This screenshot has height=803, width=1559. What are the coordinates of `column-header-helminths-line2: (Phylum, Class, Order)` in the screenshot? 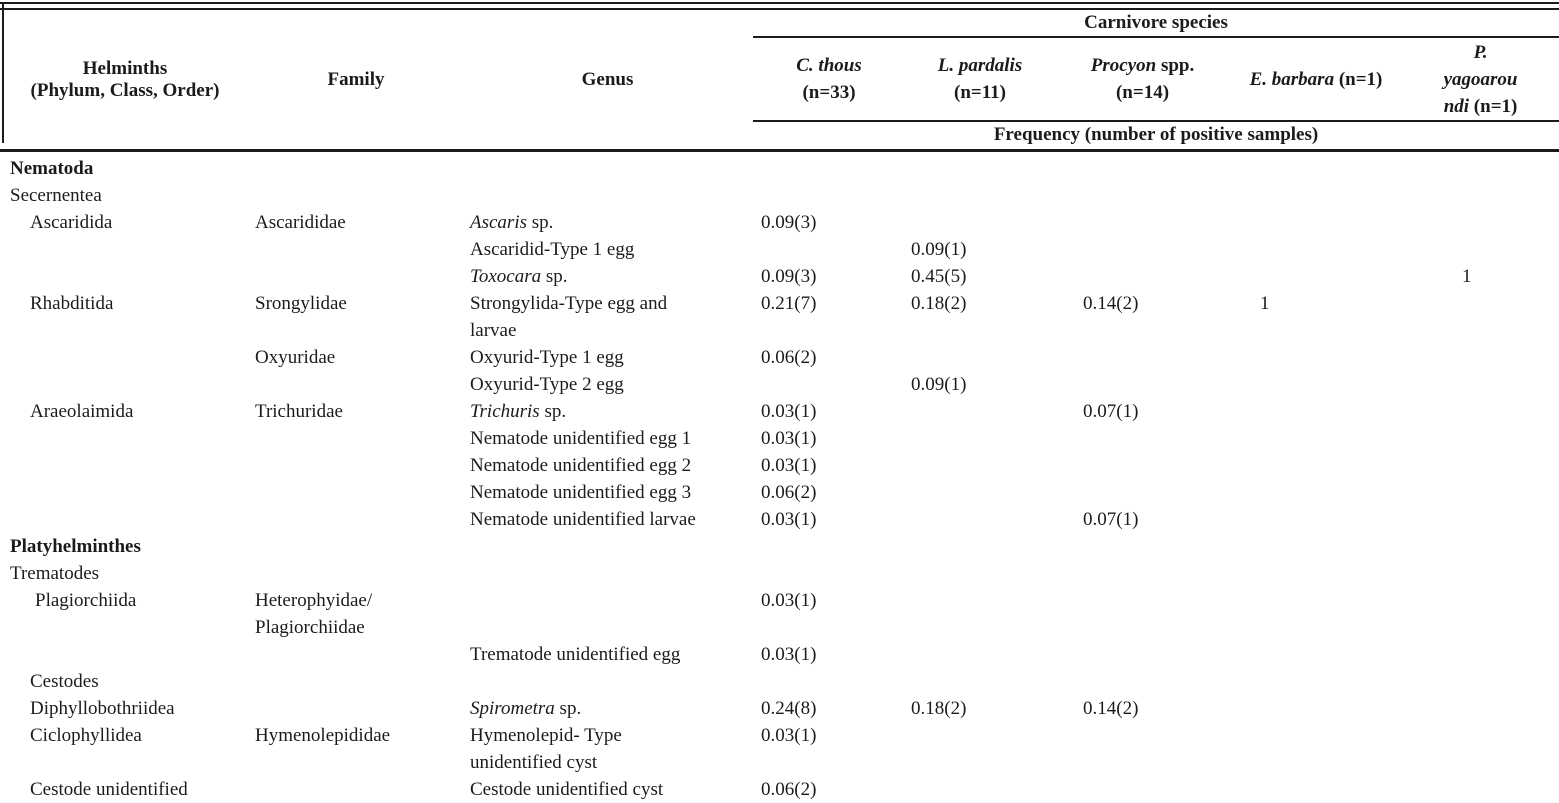 It's located at (125, 91).